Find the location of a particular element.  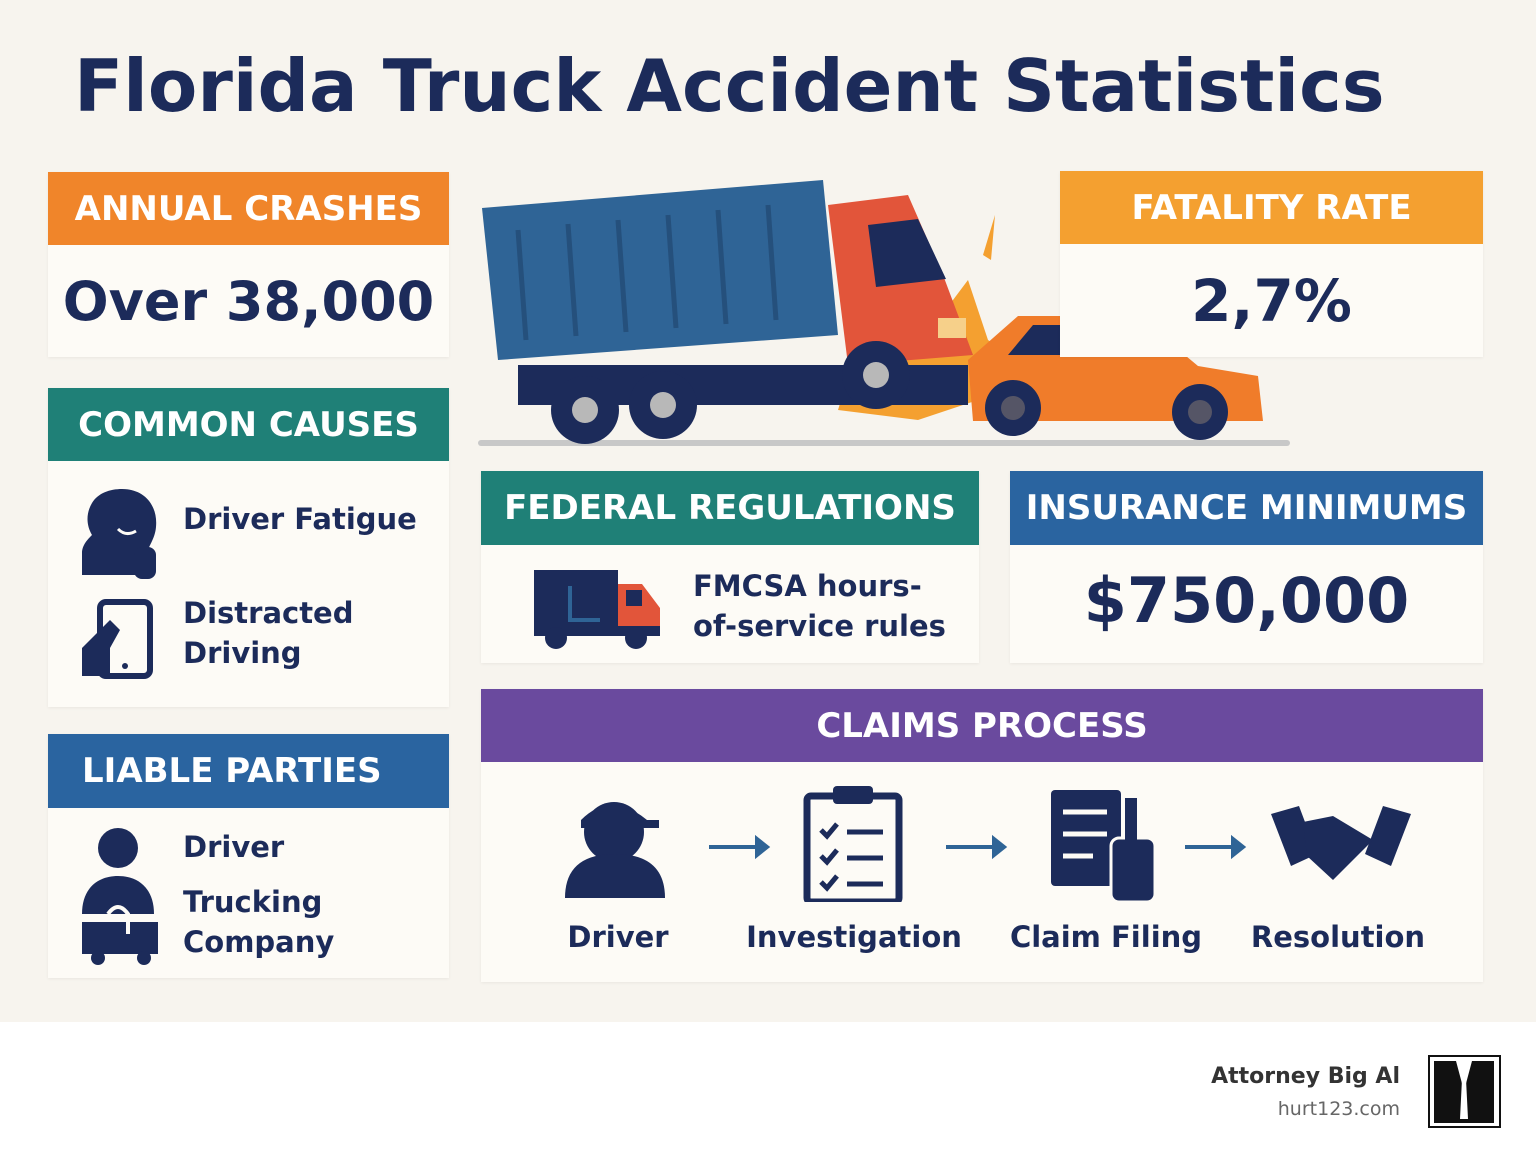

card-header: CLAIMS PROCESS is located at coordinates (982, 725).